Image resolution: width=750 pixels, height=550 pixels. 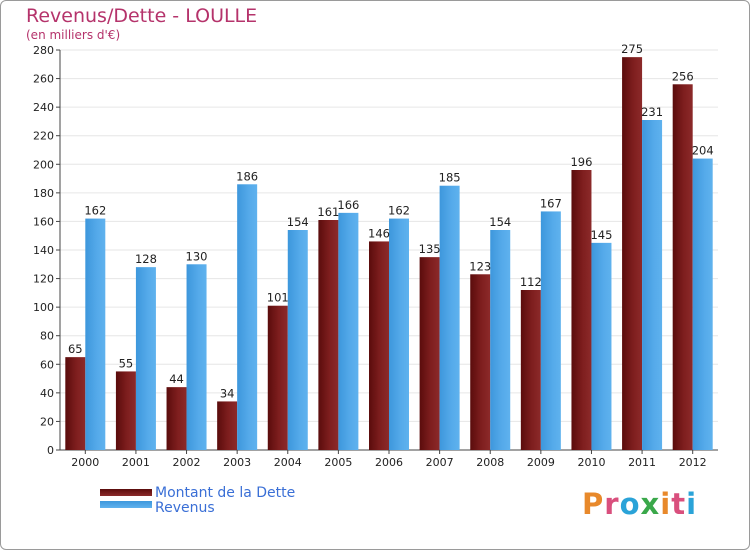 I want to click on value-label-dette-2000: 65, so click(x=75, y=349).